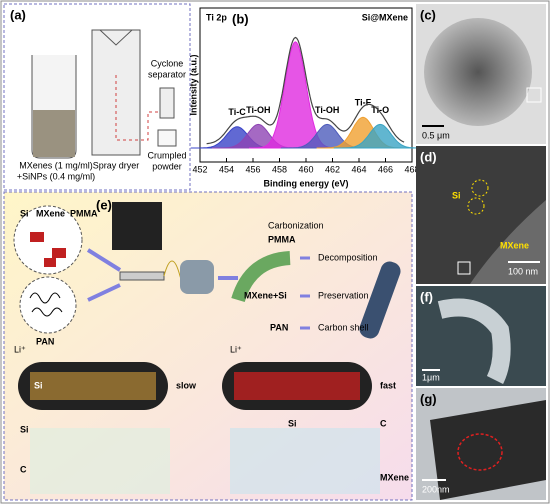  What do you see at coordinates (358, 169) in the screenshot?
I see `x-tick-label: 464` at bounding box center [358, 169].